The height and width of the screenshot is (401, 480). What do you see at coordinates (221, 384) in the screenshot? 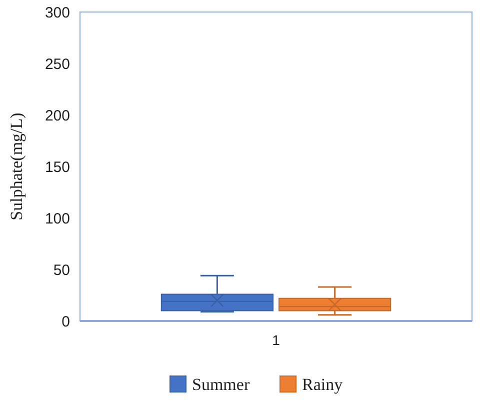
I see `legend-label: Summer` at bounding box center [221, 384].